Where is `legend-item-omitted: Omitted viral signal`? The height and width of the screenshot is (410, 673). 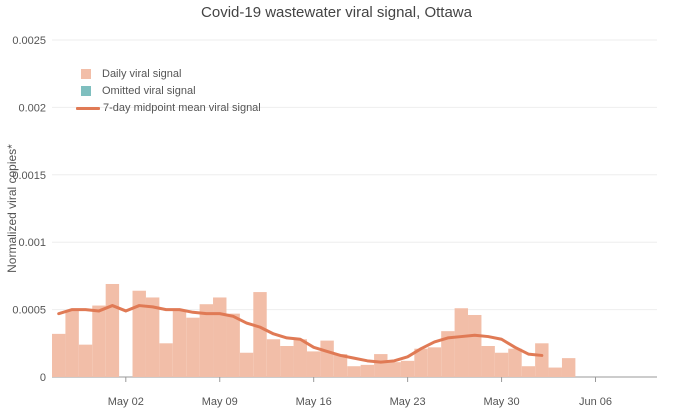
legend-item-omitted: Omitted viral signal is located at coordinates (168, 91).